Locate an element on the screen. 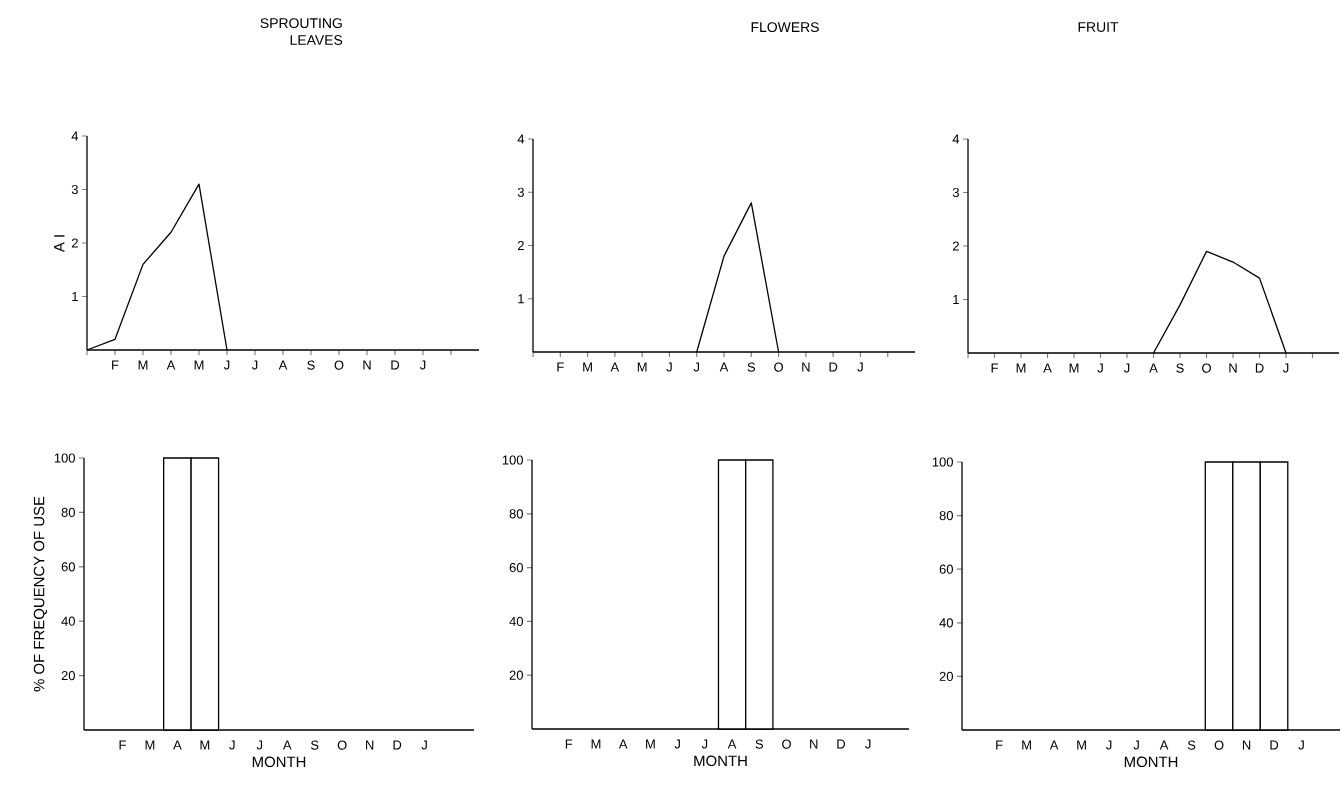  y-axis-title: % OF FREQUENCY OF USE is located at coordinates (40, 594).